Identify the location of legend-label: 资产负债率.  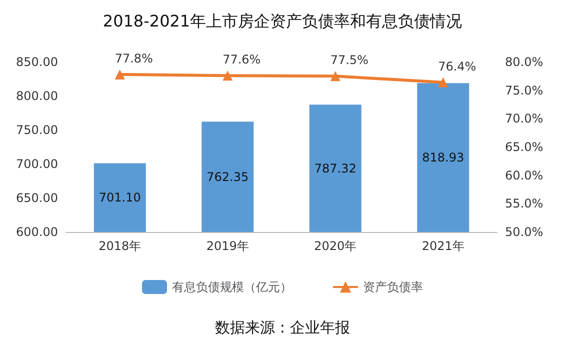
(393, 287).